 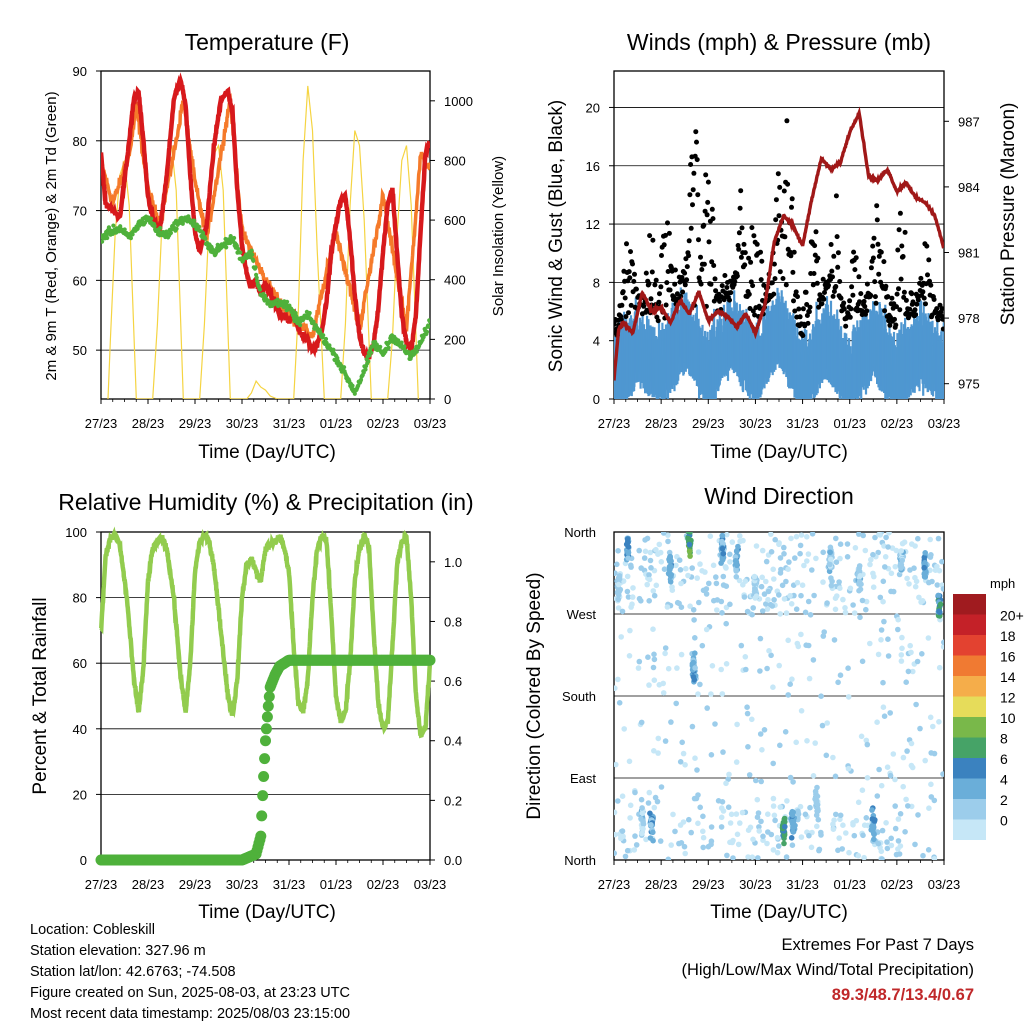 I want to click on solar-insolation-line, so click(x=263, y=242).